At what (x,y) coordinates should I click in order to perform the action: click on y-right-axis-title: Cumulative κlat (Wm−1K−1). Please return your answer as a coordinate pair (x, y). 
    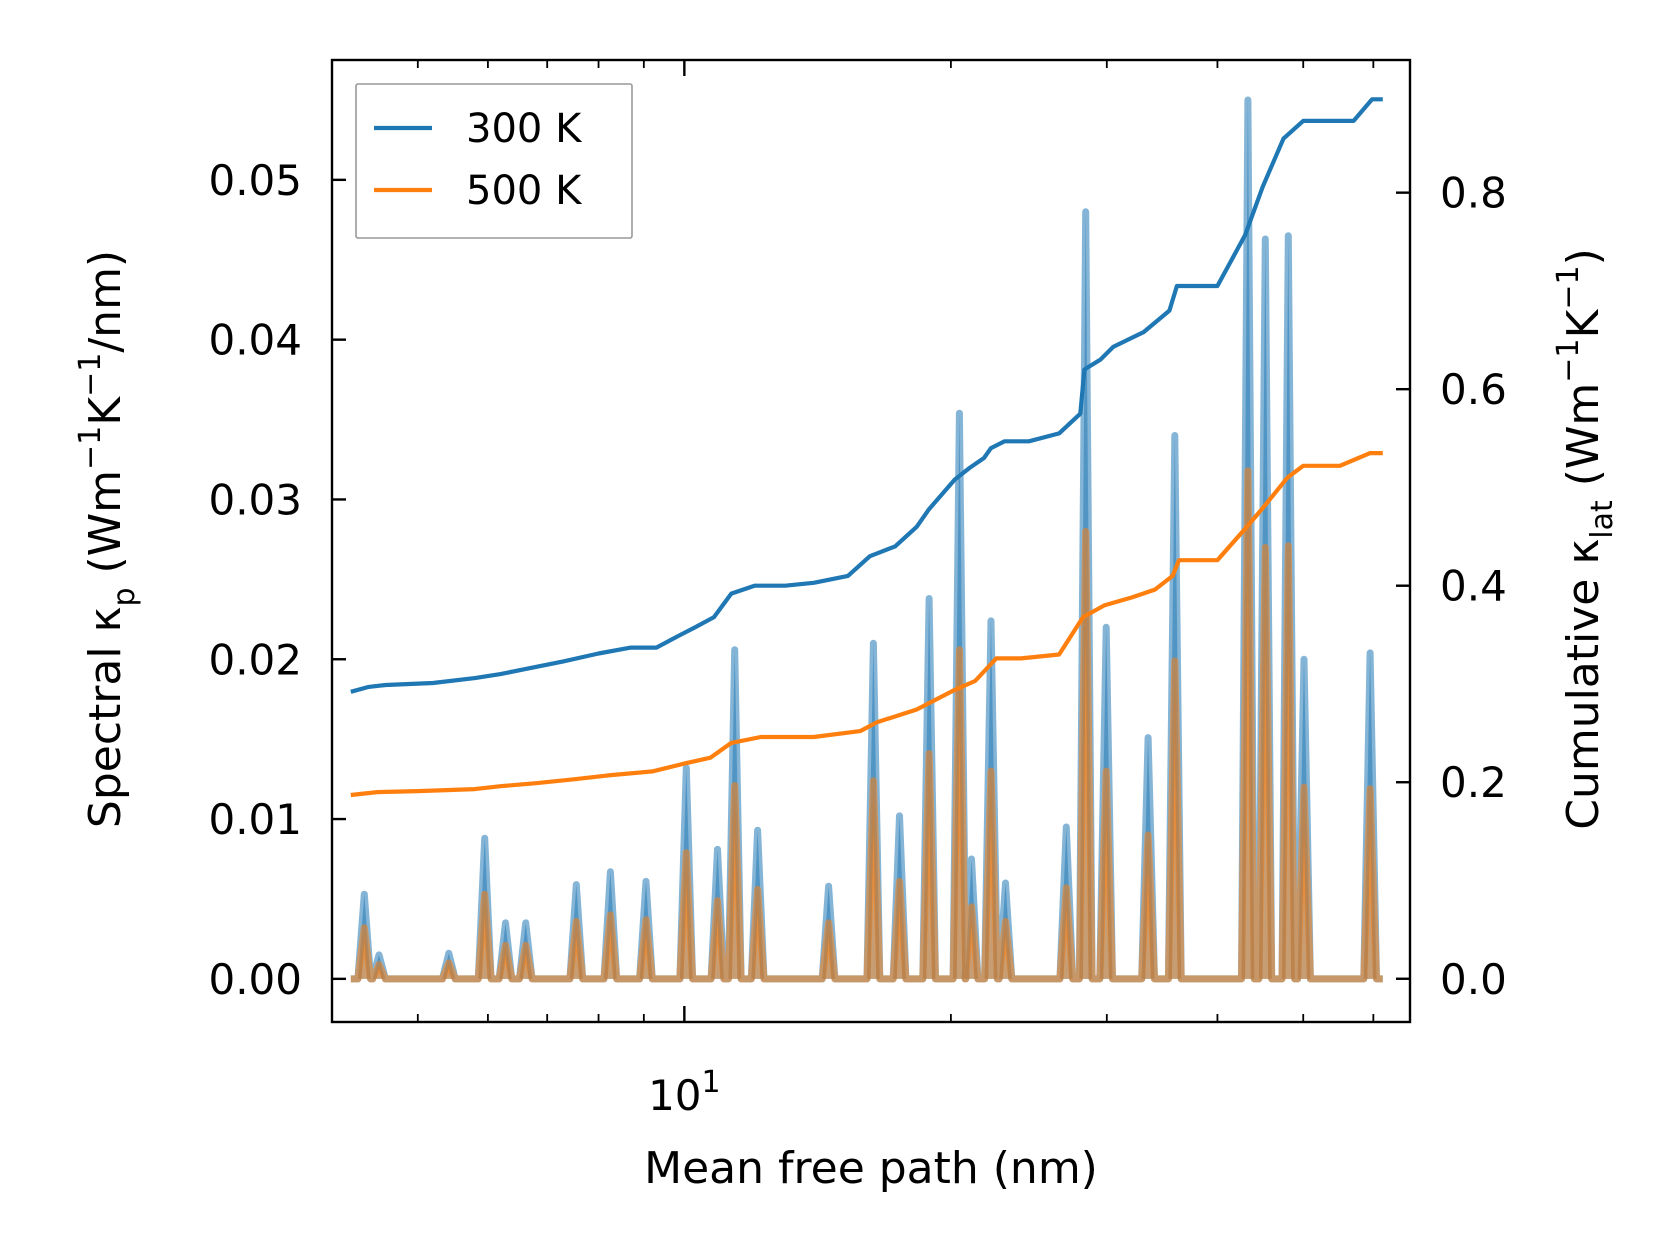
    Looking at the image, I should click on (1585, 539).